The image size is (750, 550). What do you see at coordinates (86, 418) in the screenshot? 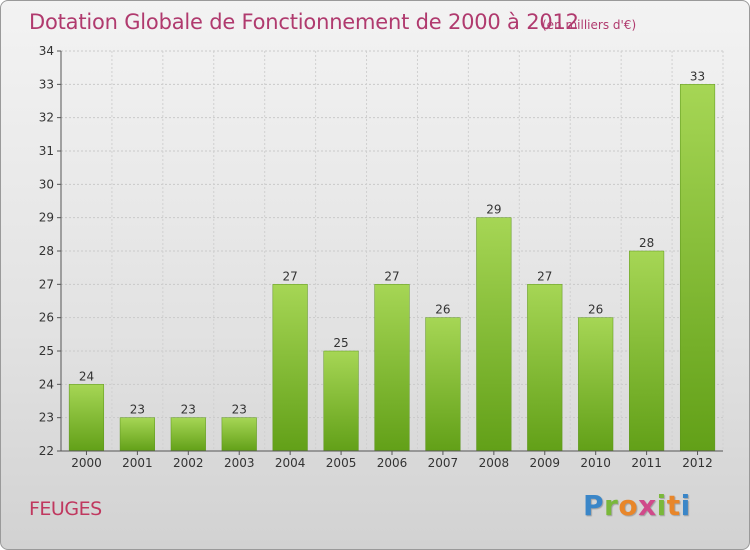
I see `bar-2000` at bounding box center [86, 418].